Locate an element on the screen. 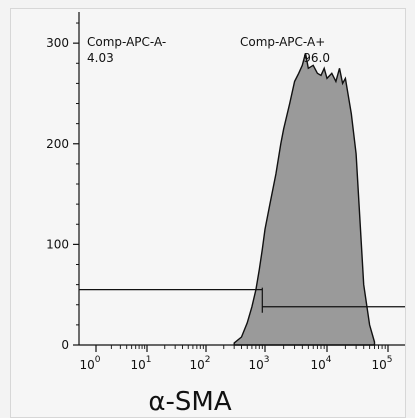 This screenshot has height=418, width=415. gate-positive-name: Comp-APC-A+ is located at coordinates (282, 42).